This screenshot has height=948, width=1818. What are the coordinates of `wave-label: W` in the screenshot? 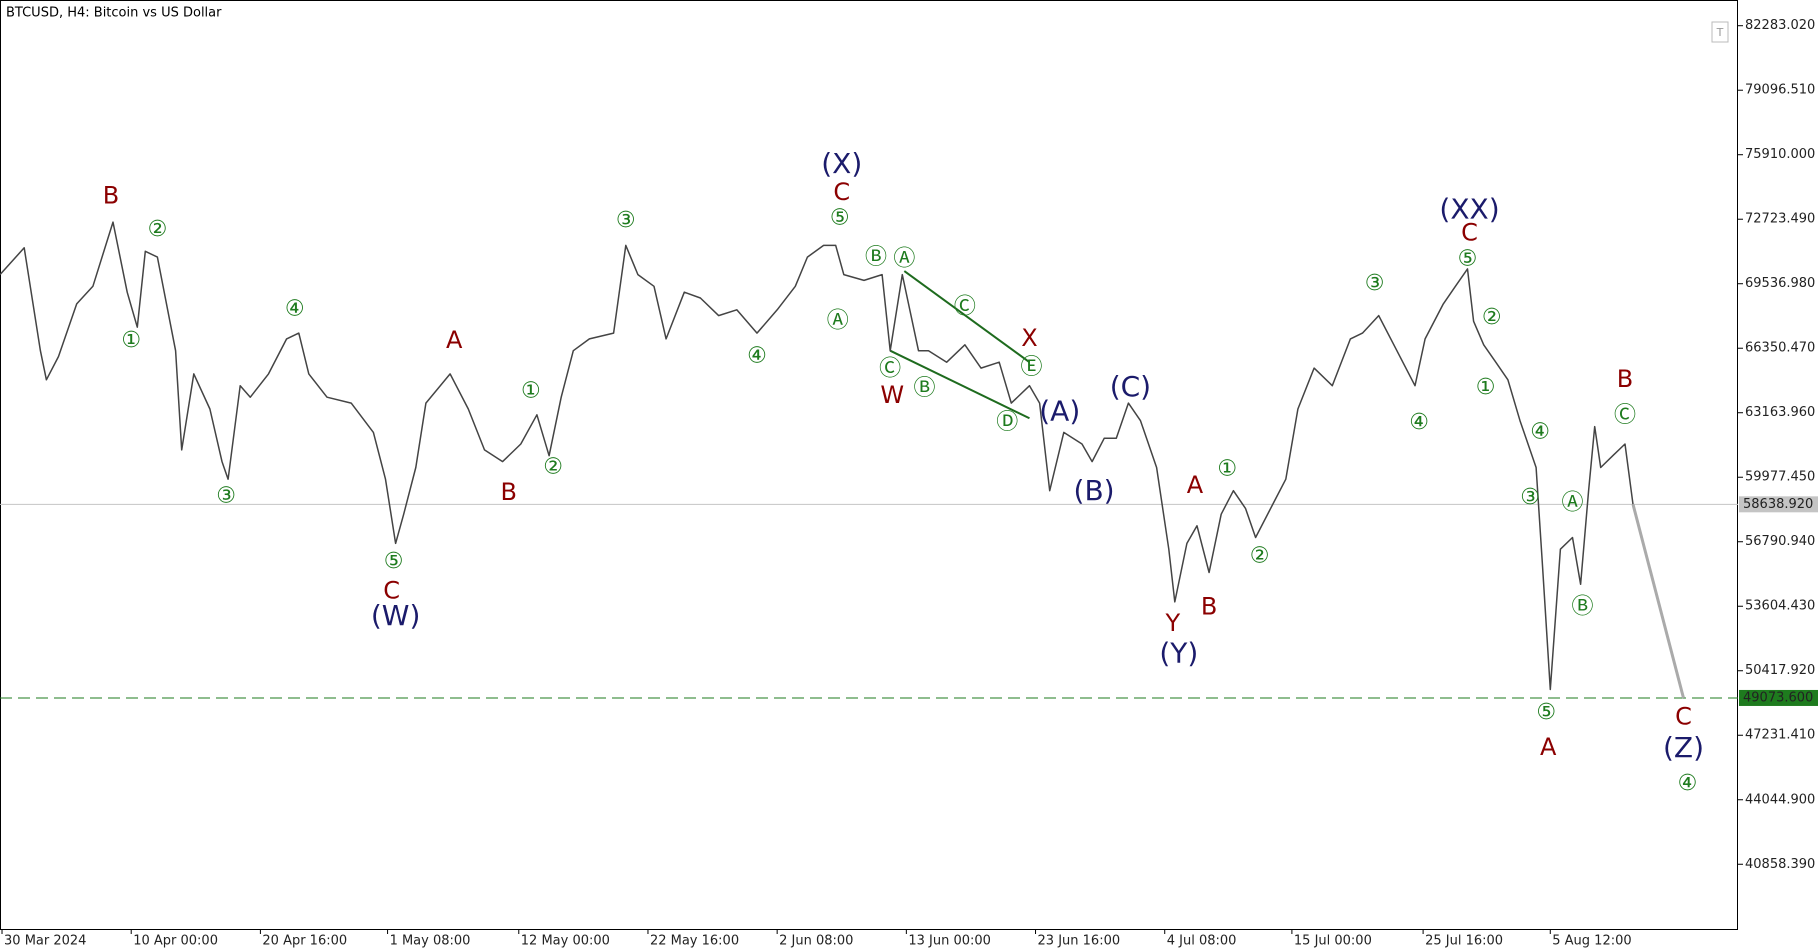 It's located at (892, 395).